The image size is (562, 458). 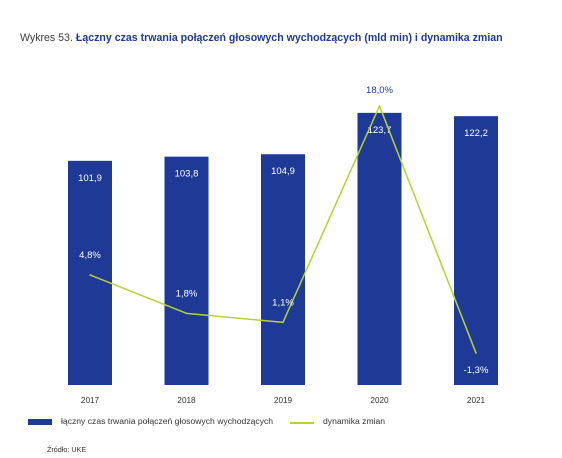 I want to click on x-tick-label-2019: 2019, so click(x=283, y=400).